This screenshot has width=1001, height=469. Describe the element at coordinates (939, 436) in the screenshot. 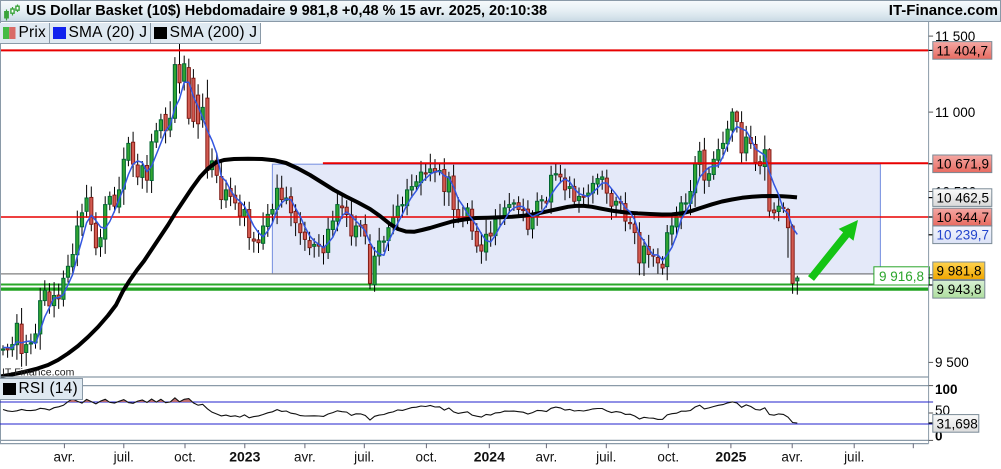

I see `svg-text: 0` at that location.